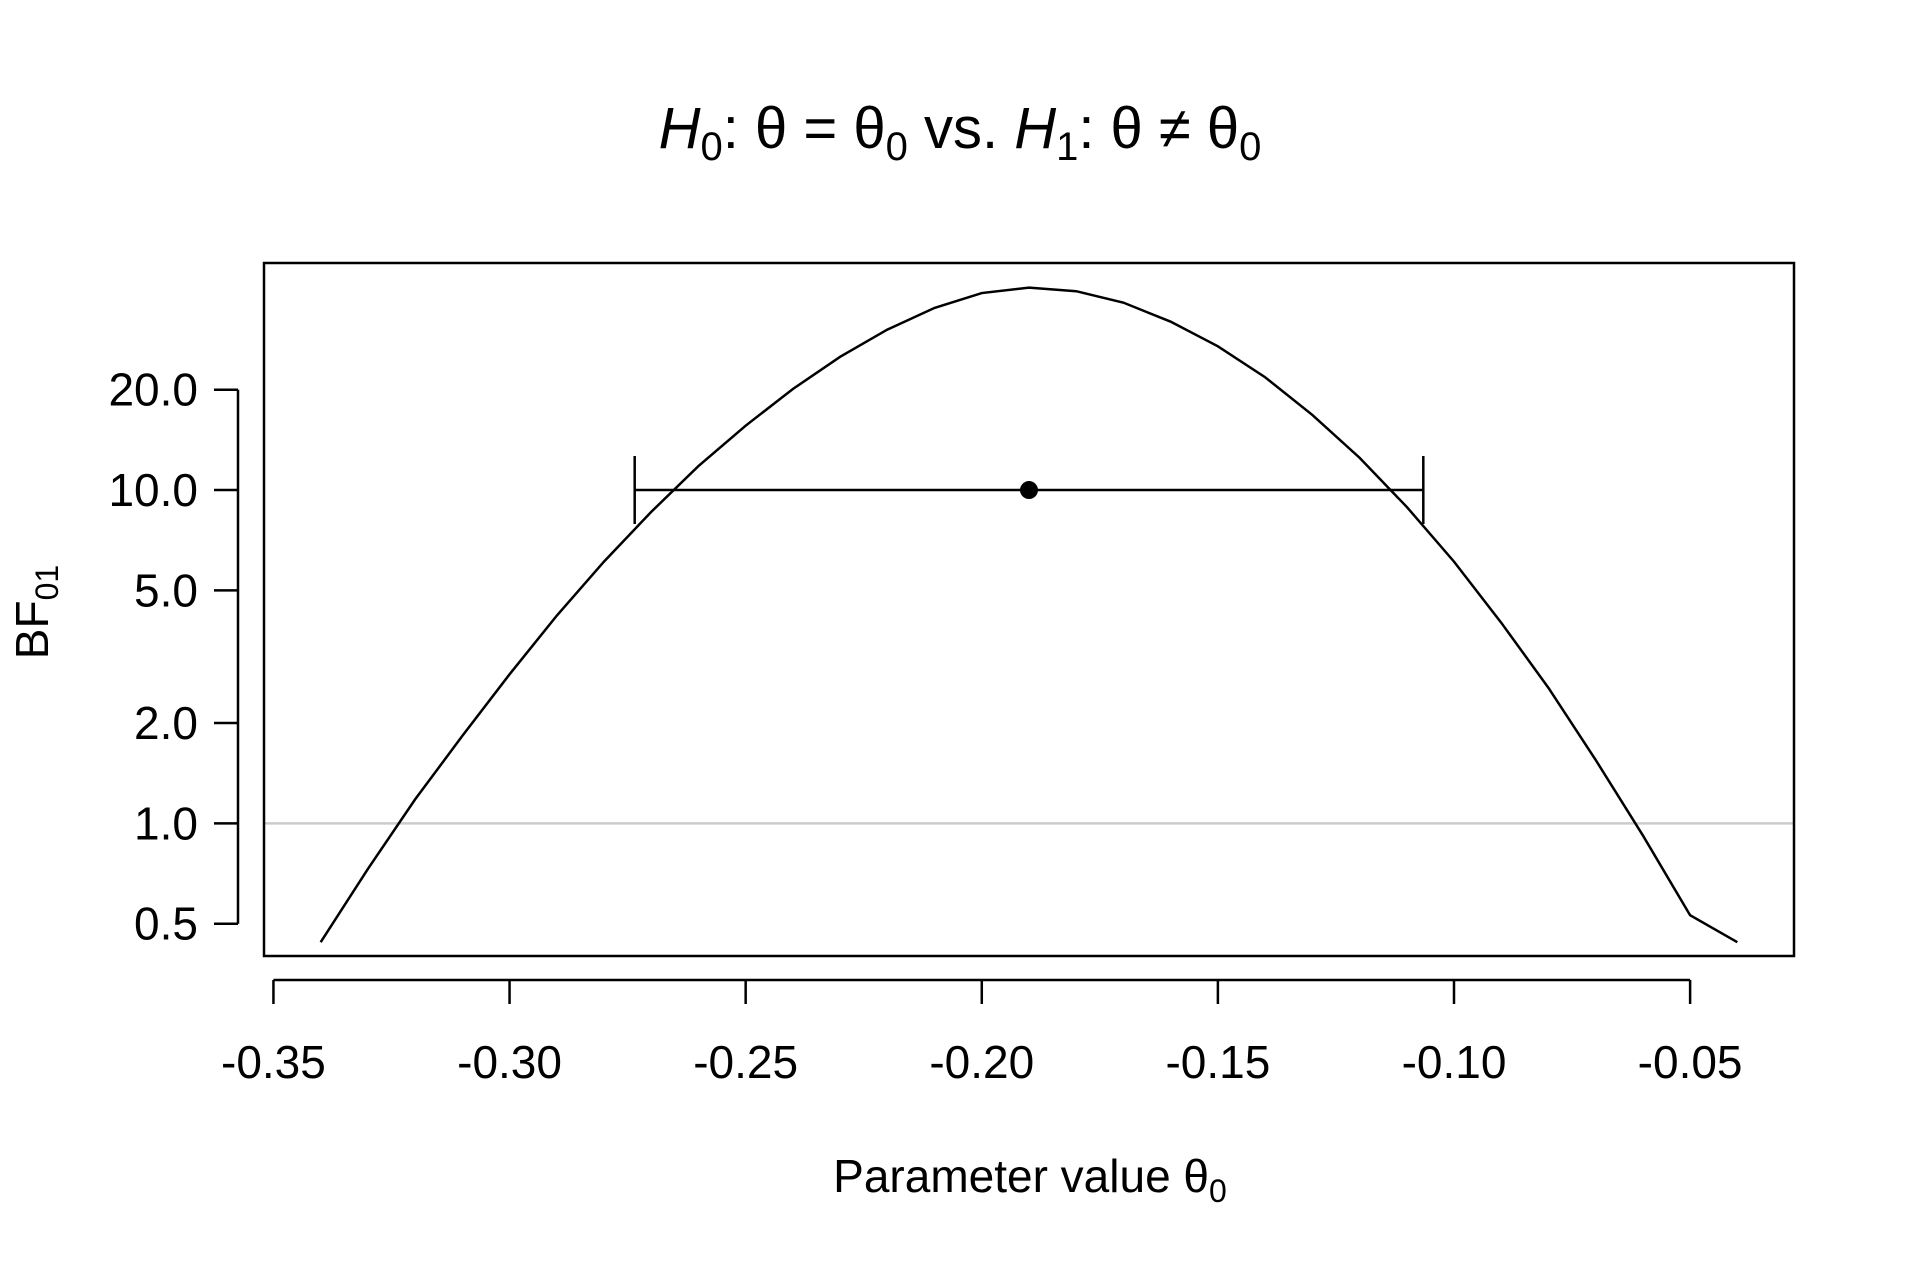 The image size is (1920, 1280). Describe the element at coordinates (1035, 128) in the screenshot. I see `title-h1: H` at that location.